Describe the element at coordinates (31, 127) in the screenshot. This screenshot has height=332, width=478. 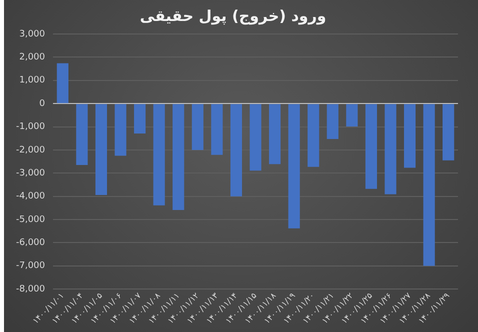
I see `y-tick-label: -1,000` at that location.